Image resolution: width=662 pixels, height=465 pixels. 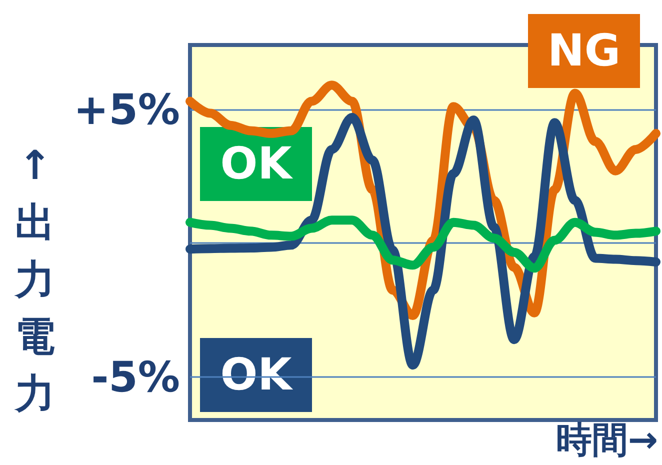 What do you see at coordinates (607, 441) in the screenshot?
I see `x-axis-title: 時間→` at bounding box center [607, 441].